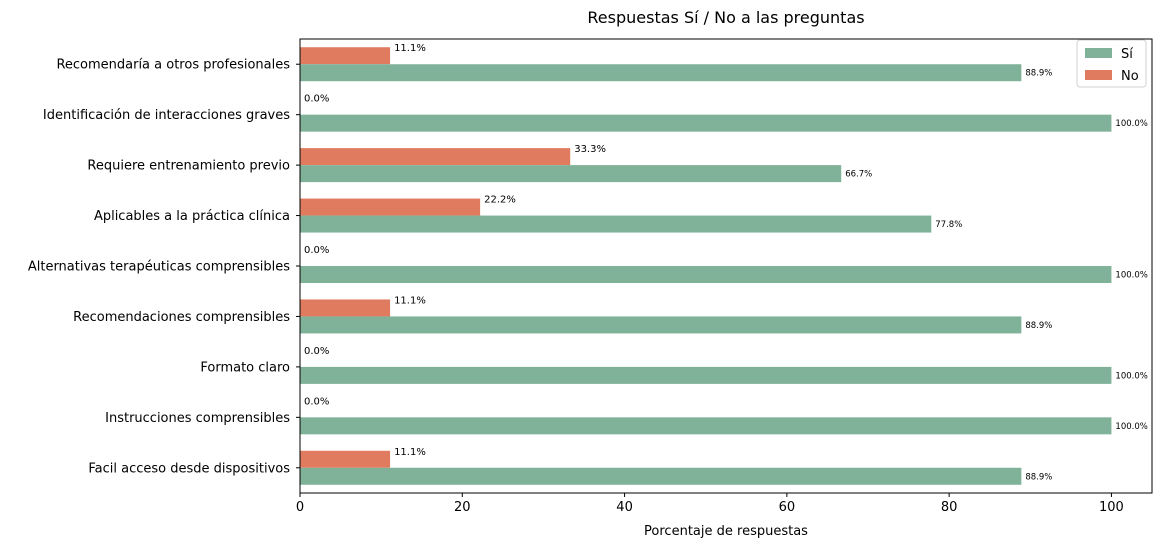  Describe the element at coordinates (1111, 507) in the screenshot. I see `x-tick-label: 100` at that location.